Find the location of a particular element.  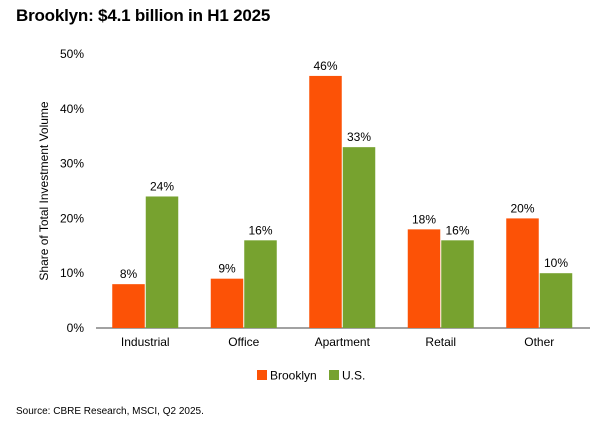

x-tick-label: Retail is located at coordinates (440, 342).